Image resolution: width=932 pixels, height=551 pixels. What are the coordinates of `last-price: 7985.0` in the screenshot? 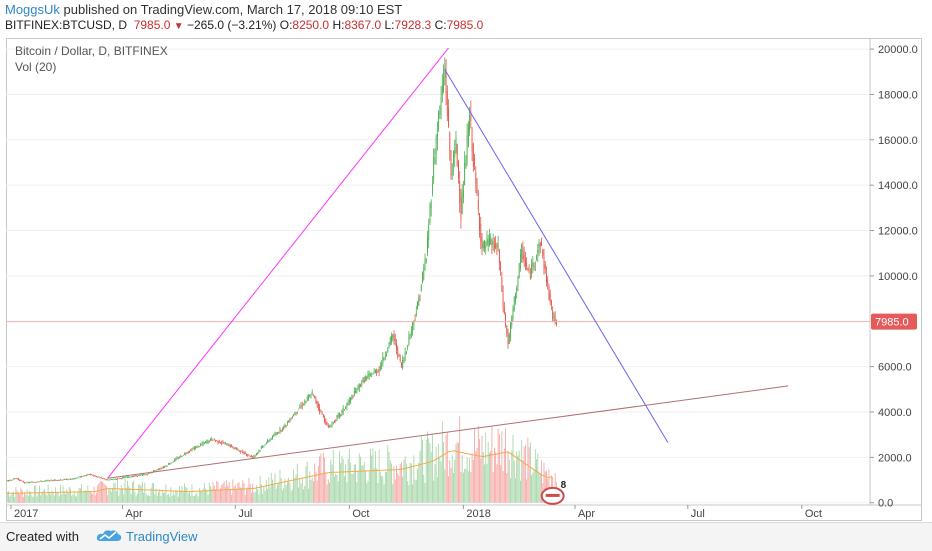 It's located at (152, 25).